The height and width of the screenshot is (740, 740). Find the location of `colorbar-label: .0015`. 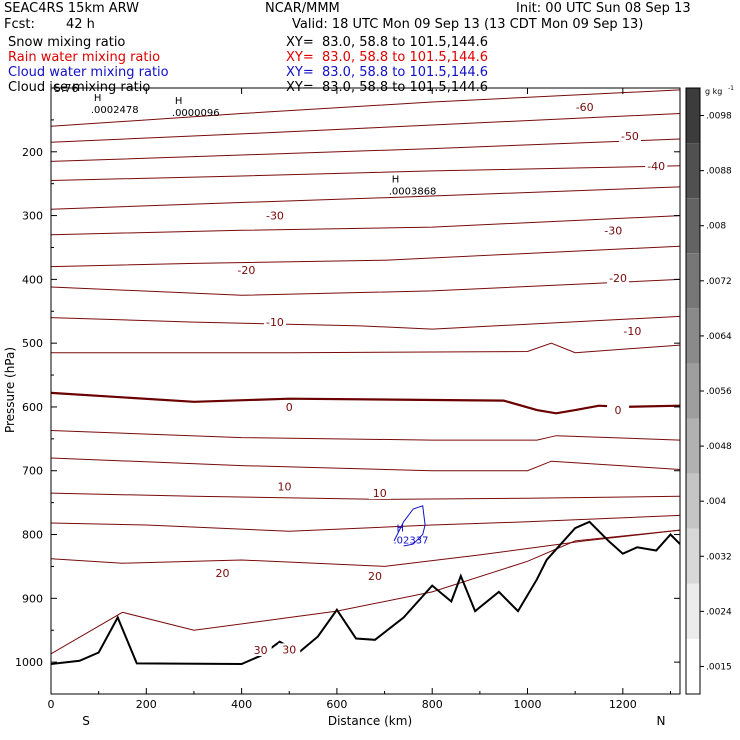

colorbar-label: .0015 is located at coordinates (719, 667).